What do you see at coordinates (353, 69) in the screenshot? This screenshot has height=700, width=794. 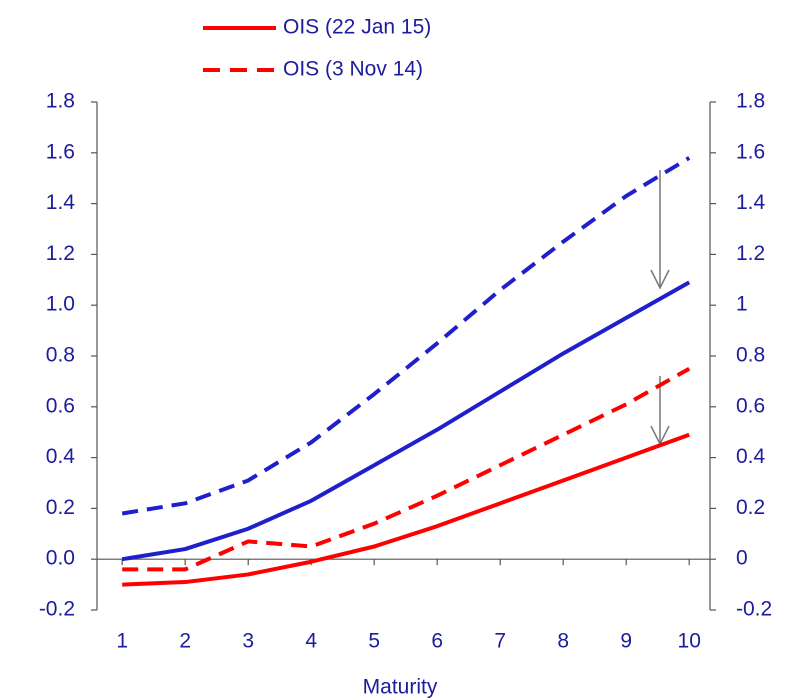 I see `legend-label: OIS (3 Nov 14)` at bounding box center [353, 69].